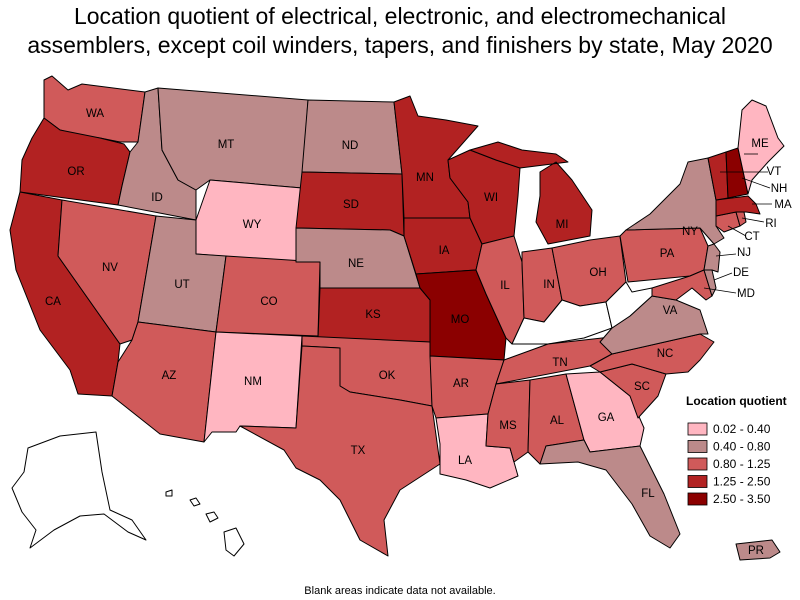 This screenshot has height=600, width=800. What do you see at coordinates (400, 591) in the screenshot?
I see `footnote: Blank areas indicate data not available.` at bounding box center [400, 591].